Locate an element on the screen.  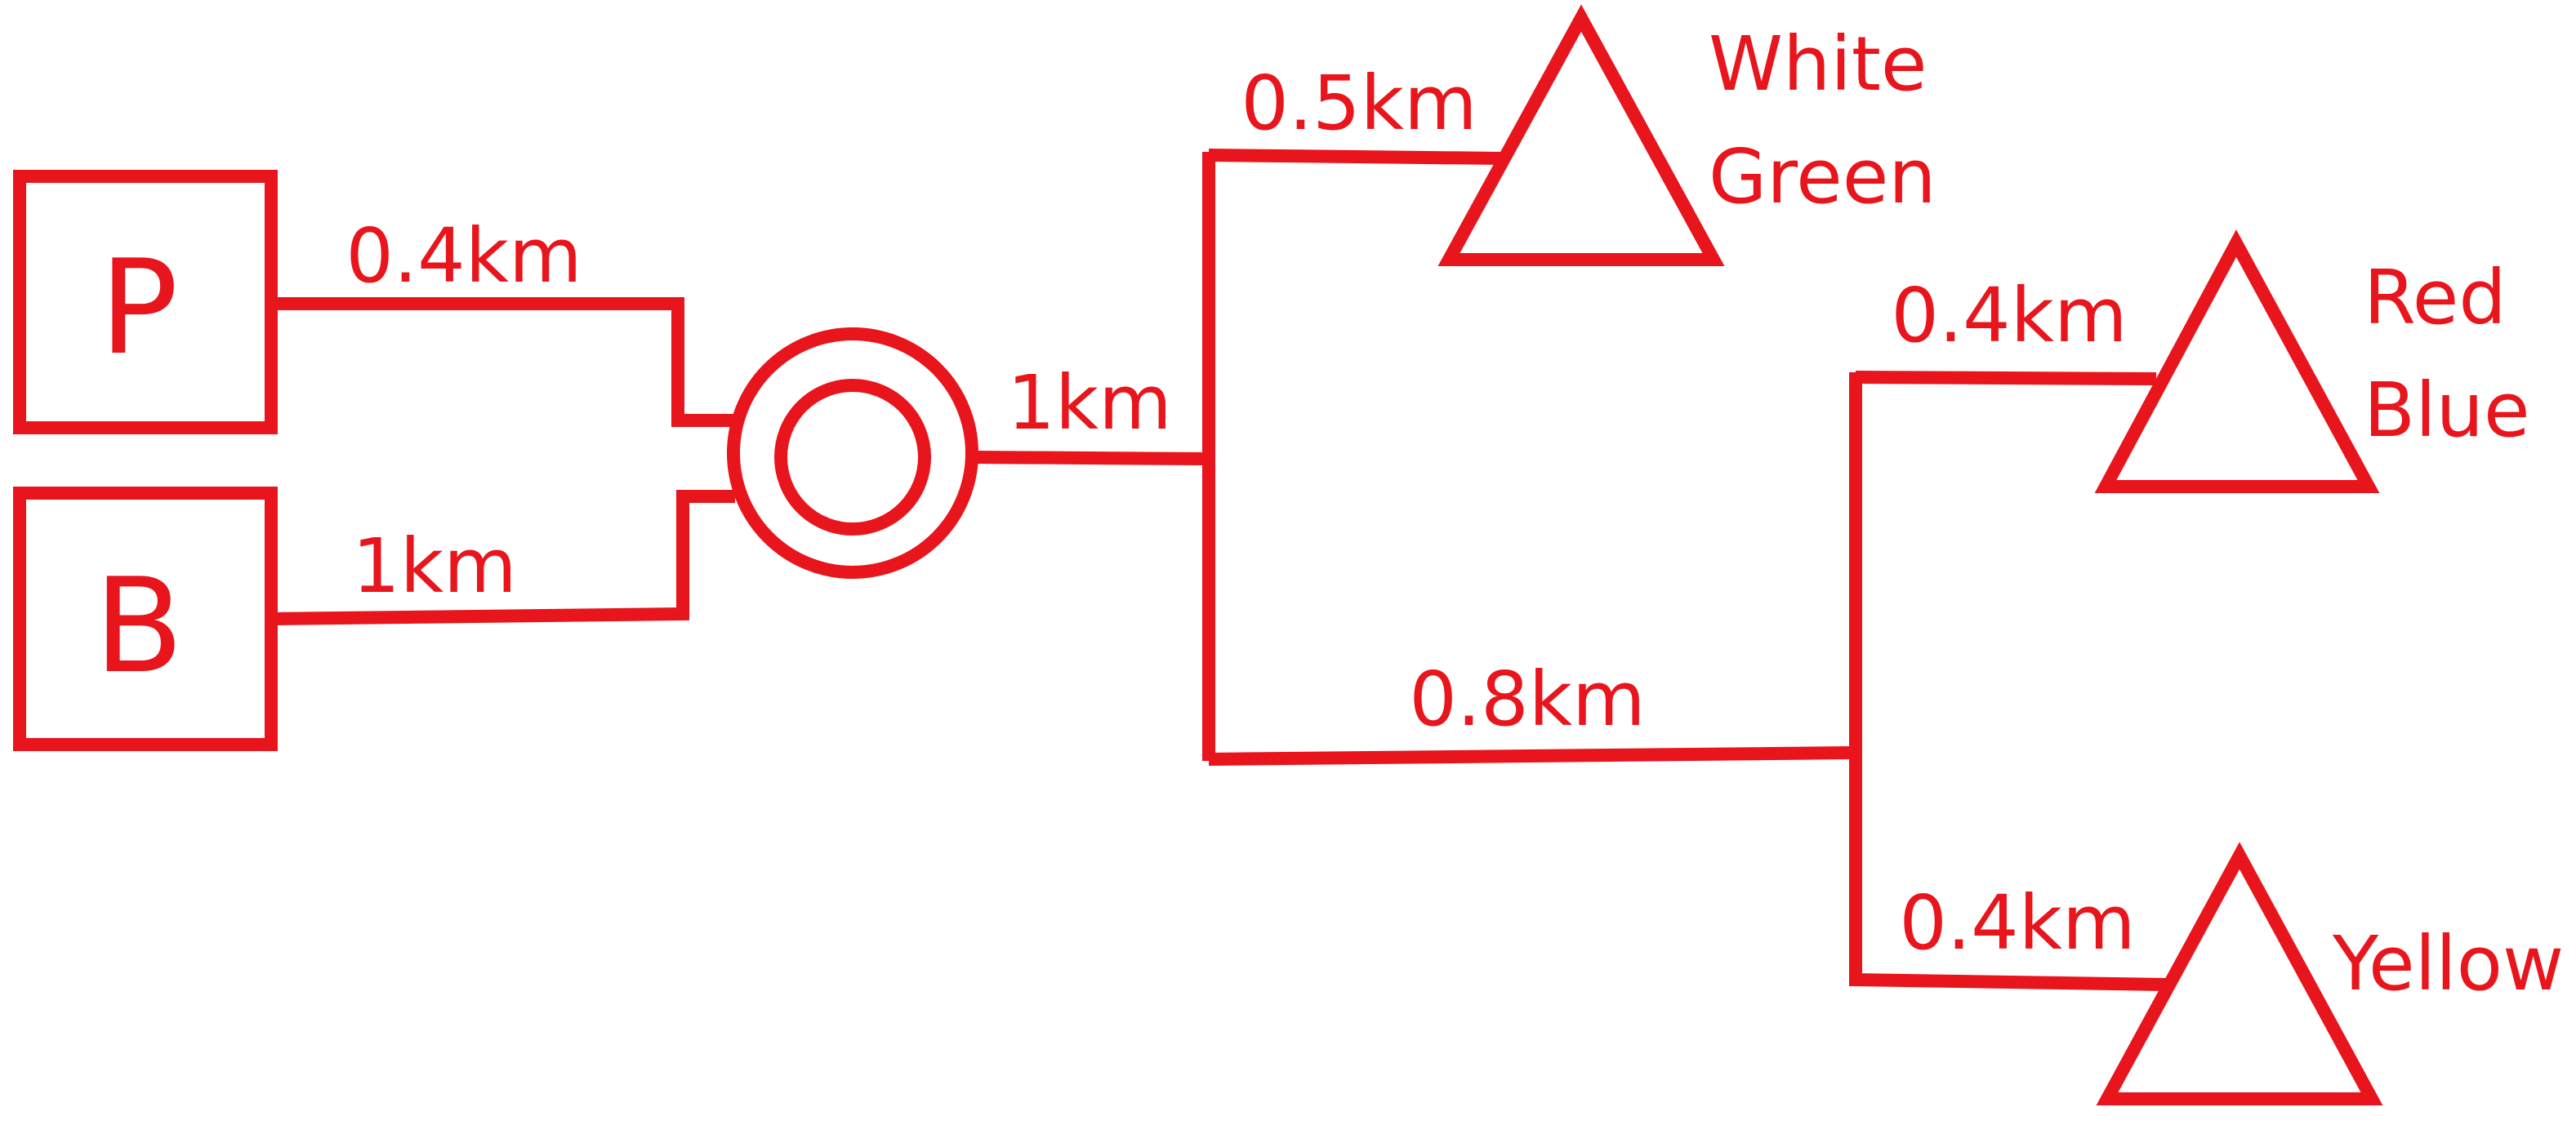
destination-label-white: White is located at coordinates (1818, 64).